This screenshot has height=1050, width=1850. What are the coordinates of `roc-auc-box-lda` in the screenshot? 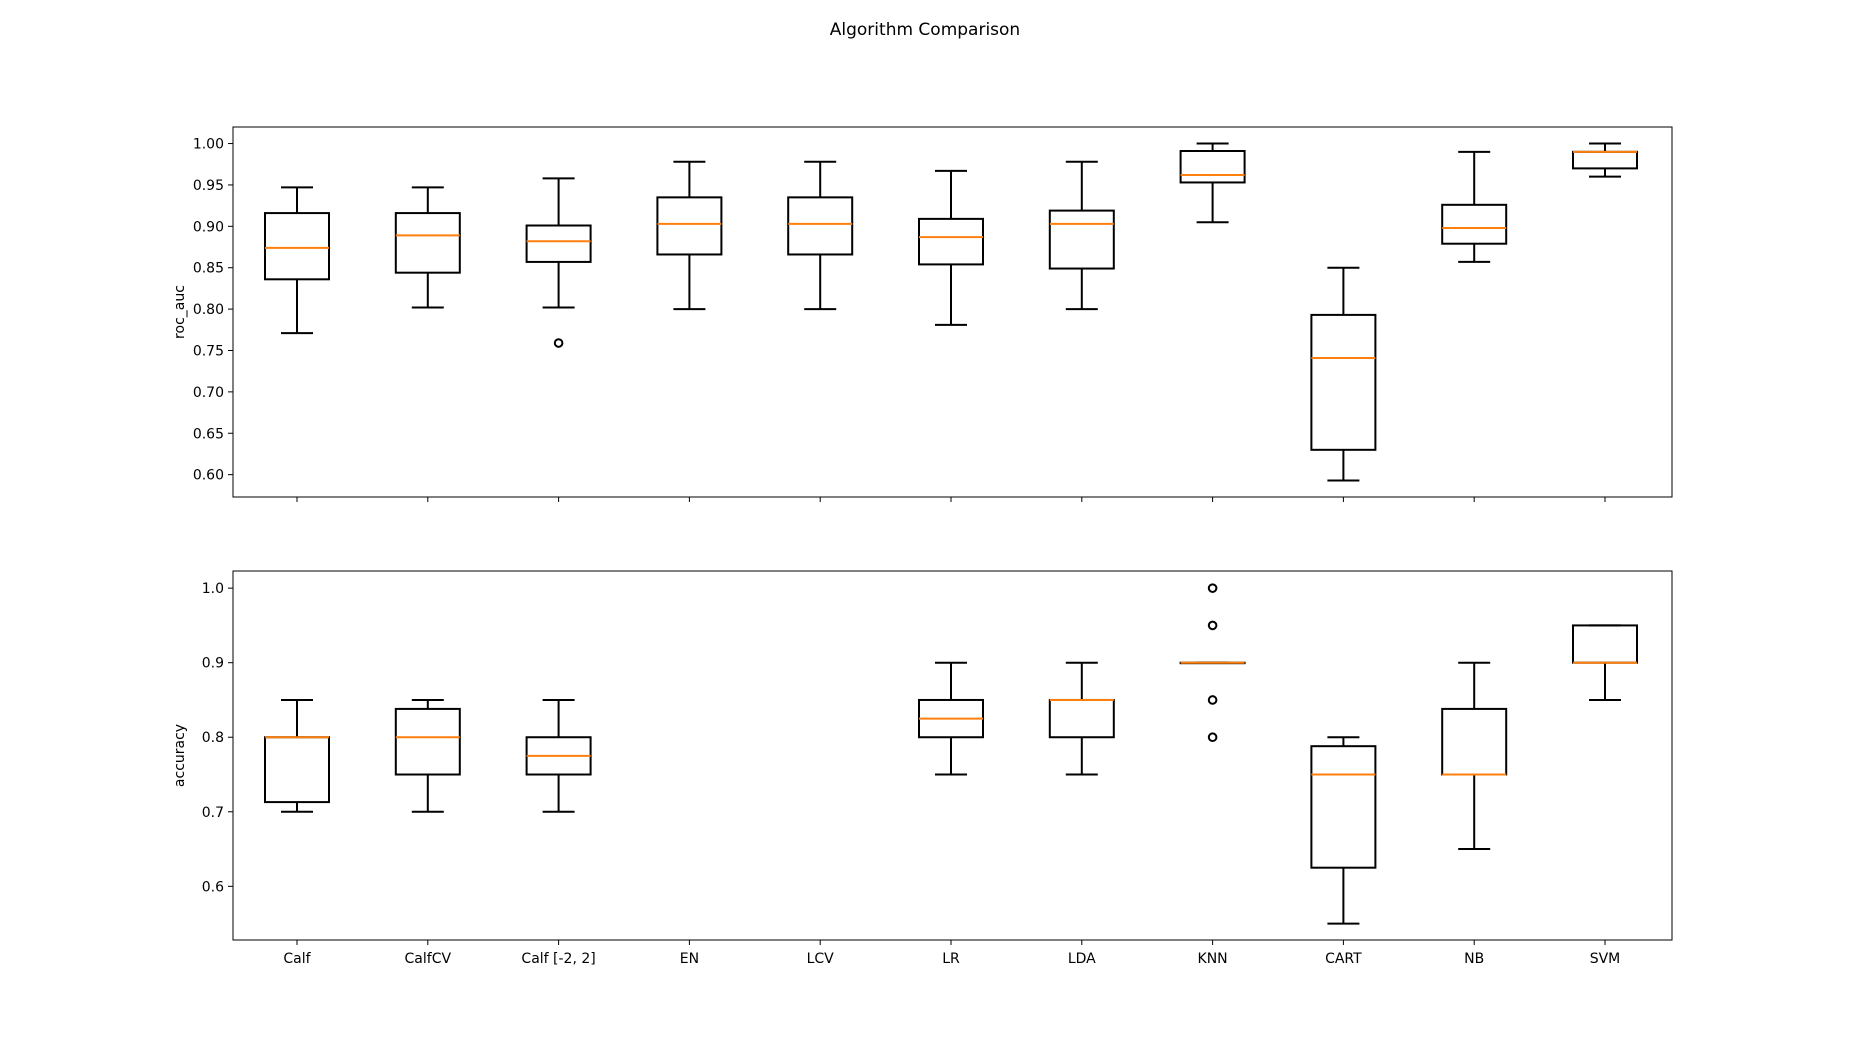 It's located at (1081, 235).